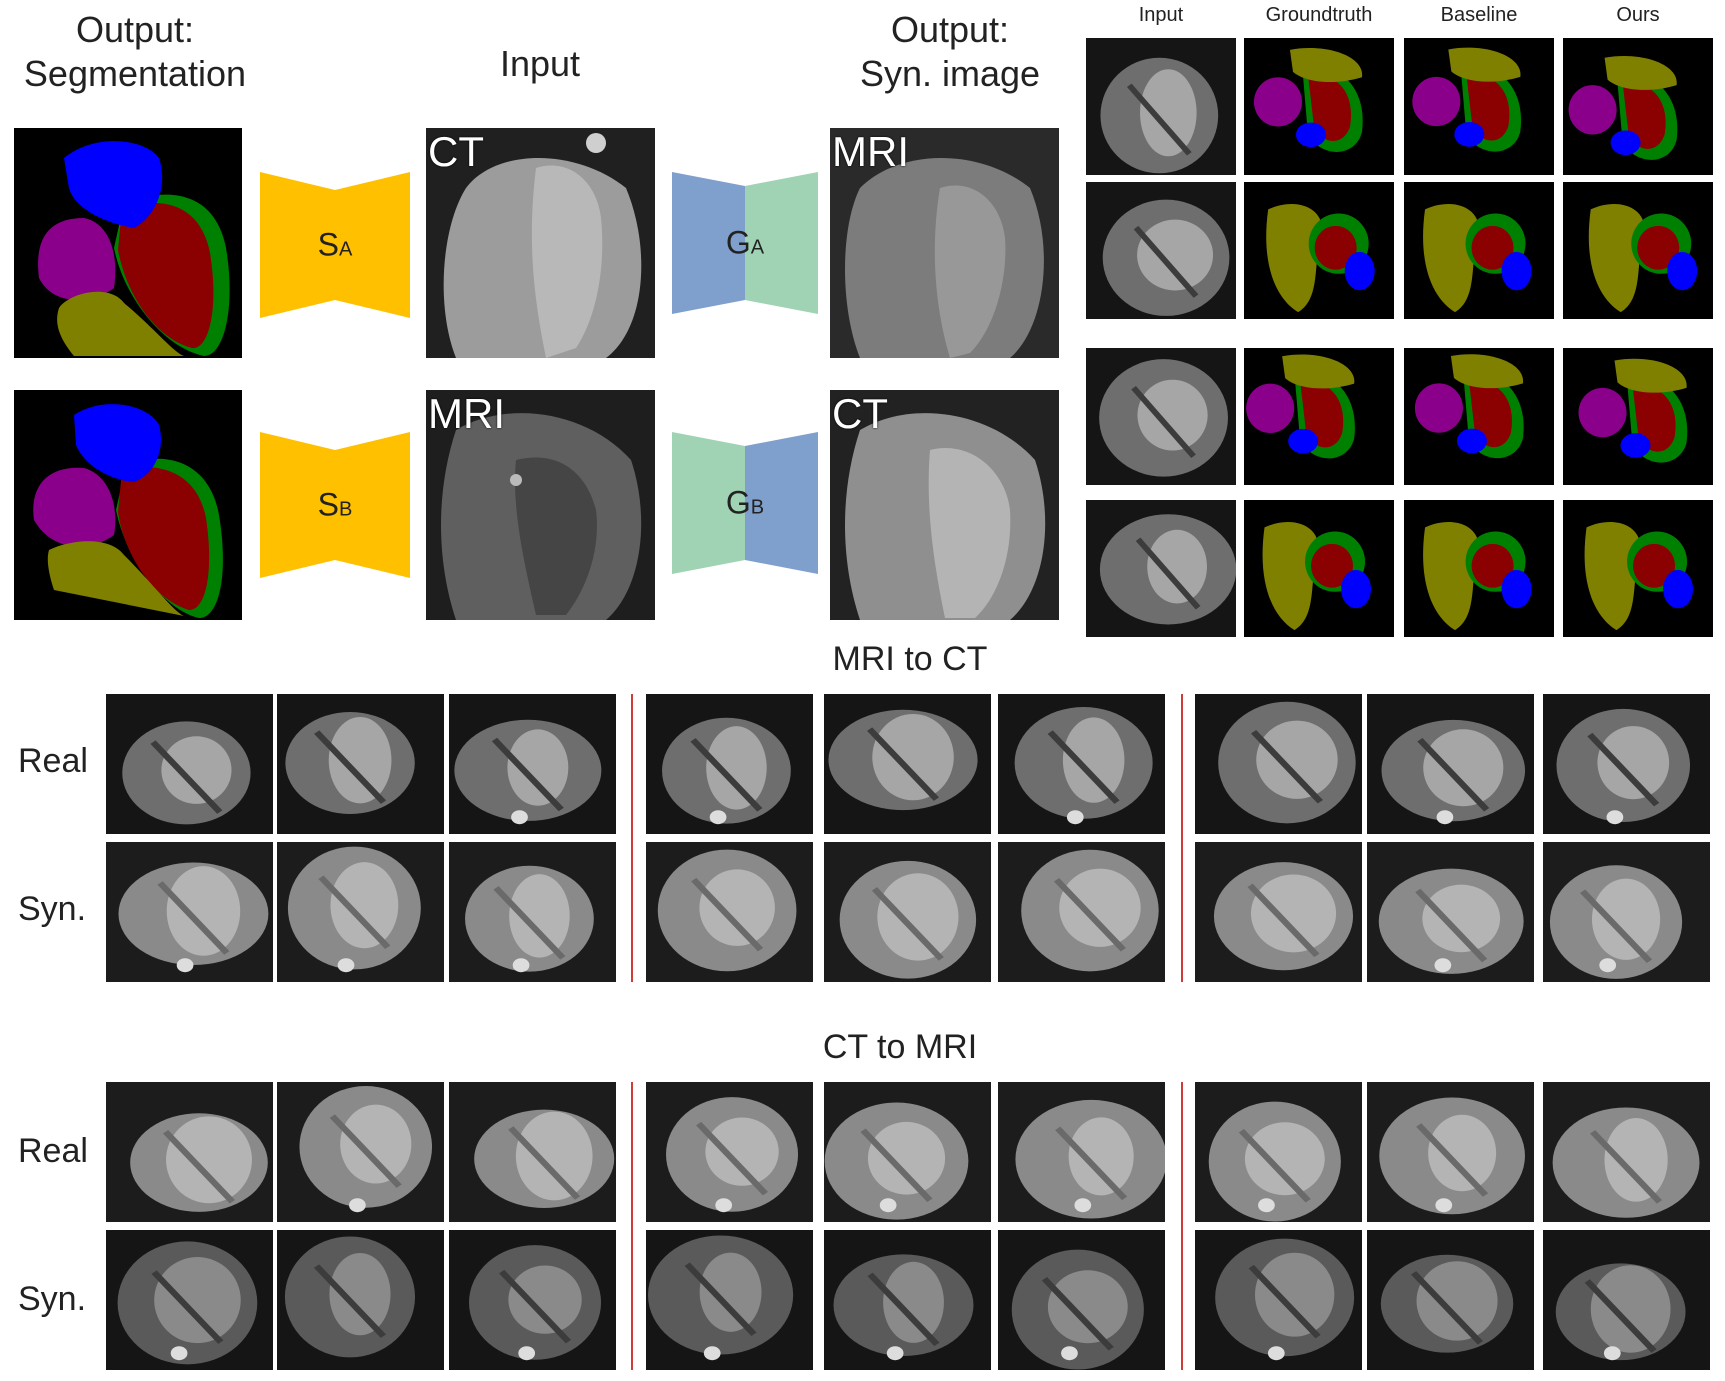  What do you see at coordinates (950, 29) in the screenshot?
I see `syn-output-header-line1: Output:` at bounding box center [950, 29].